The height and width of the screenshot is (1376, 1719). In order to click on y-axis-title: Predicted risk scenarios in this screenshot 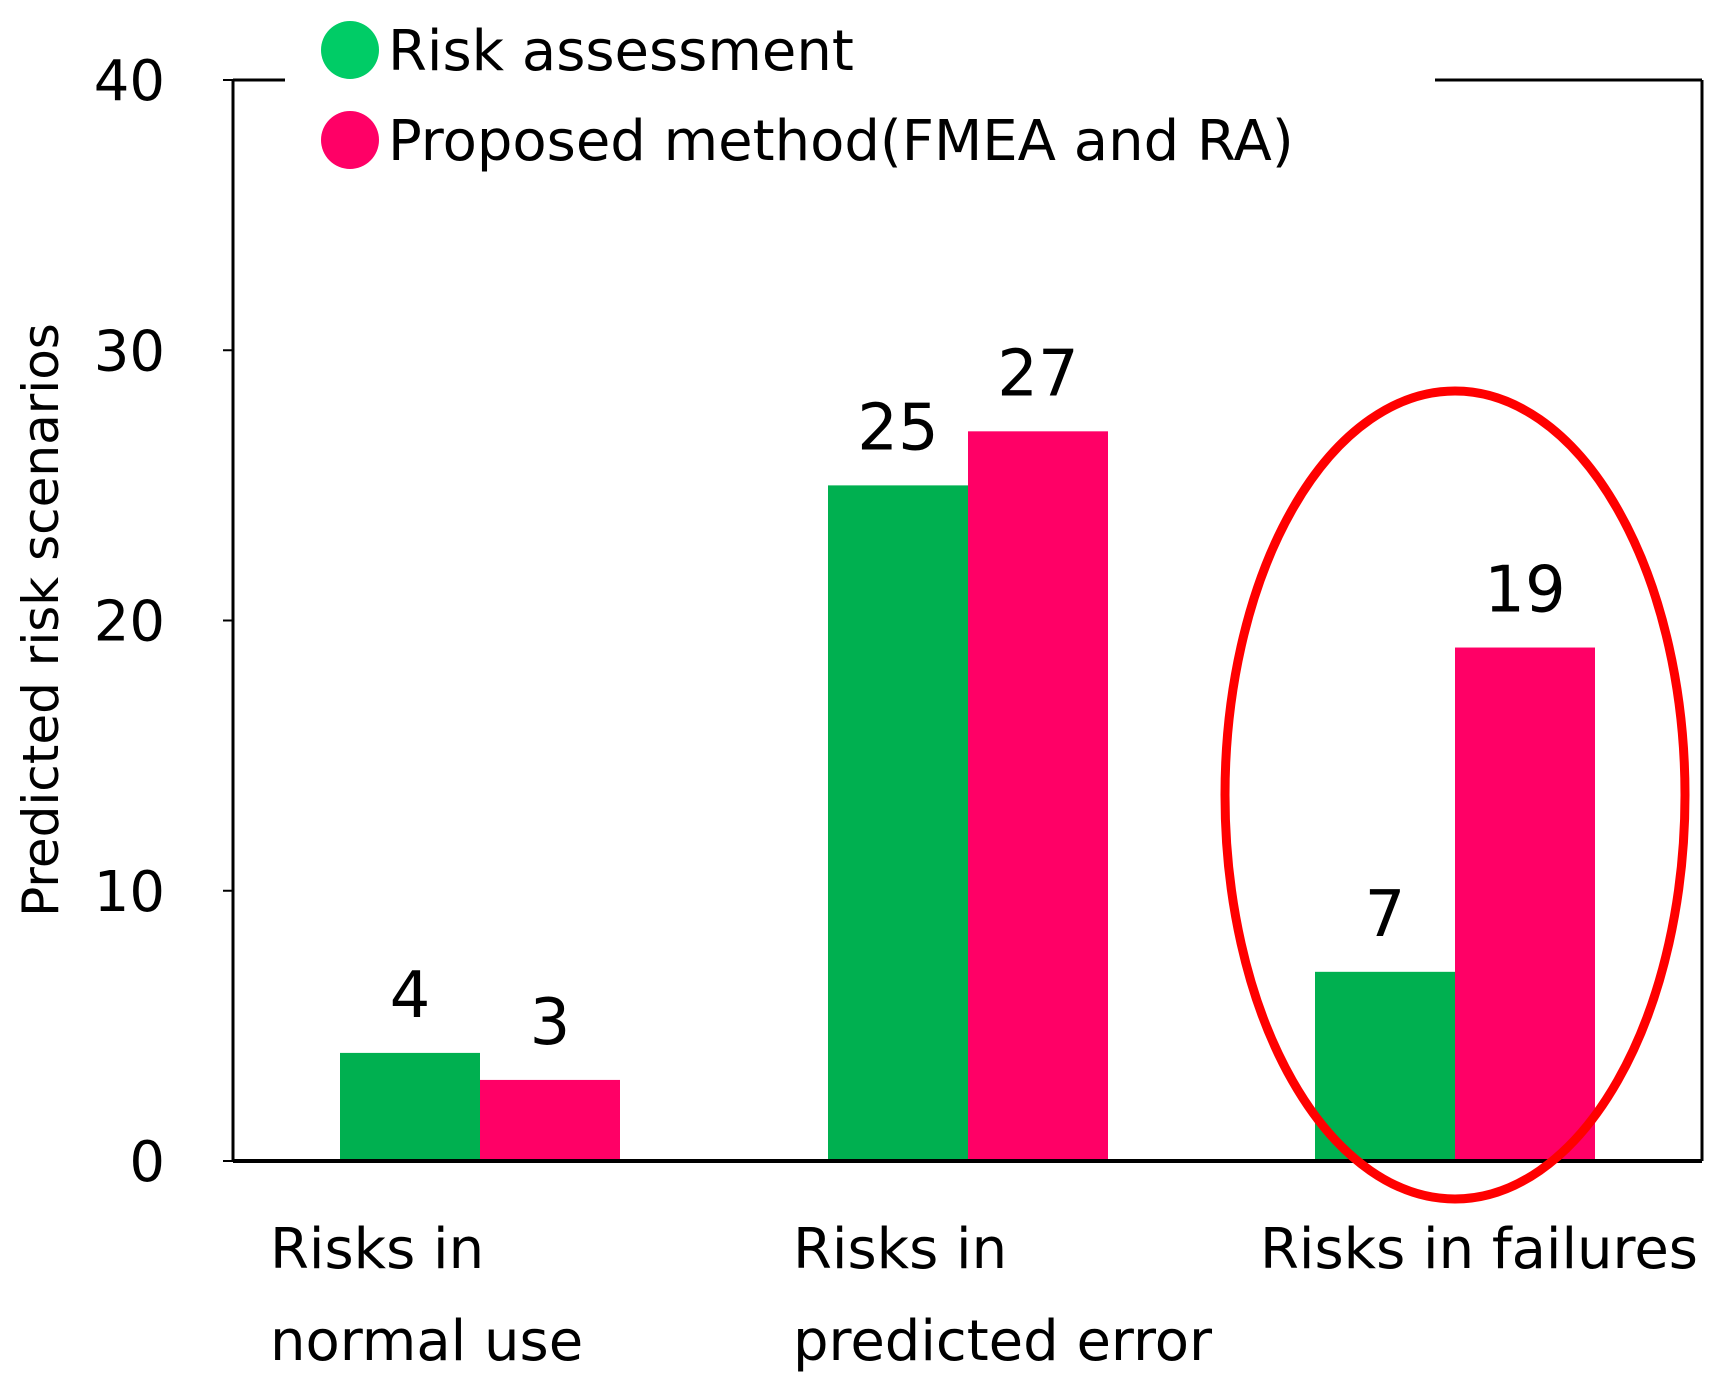, I will do `click(41, 620)`.